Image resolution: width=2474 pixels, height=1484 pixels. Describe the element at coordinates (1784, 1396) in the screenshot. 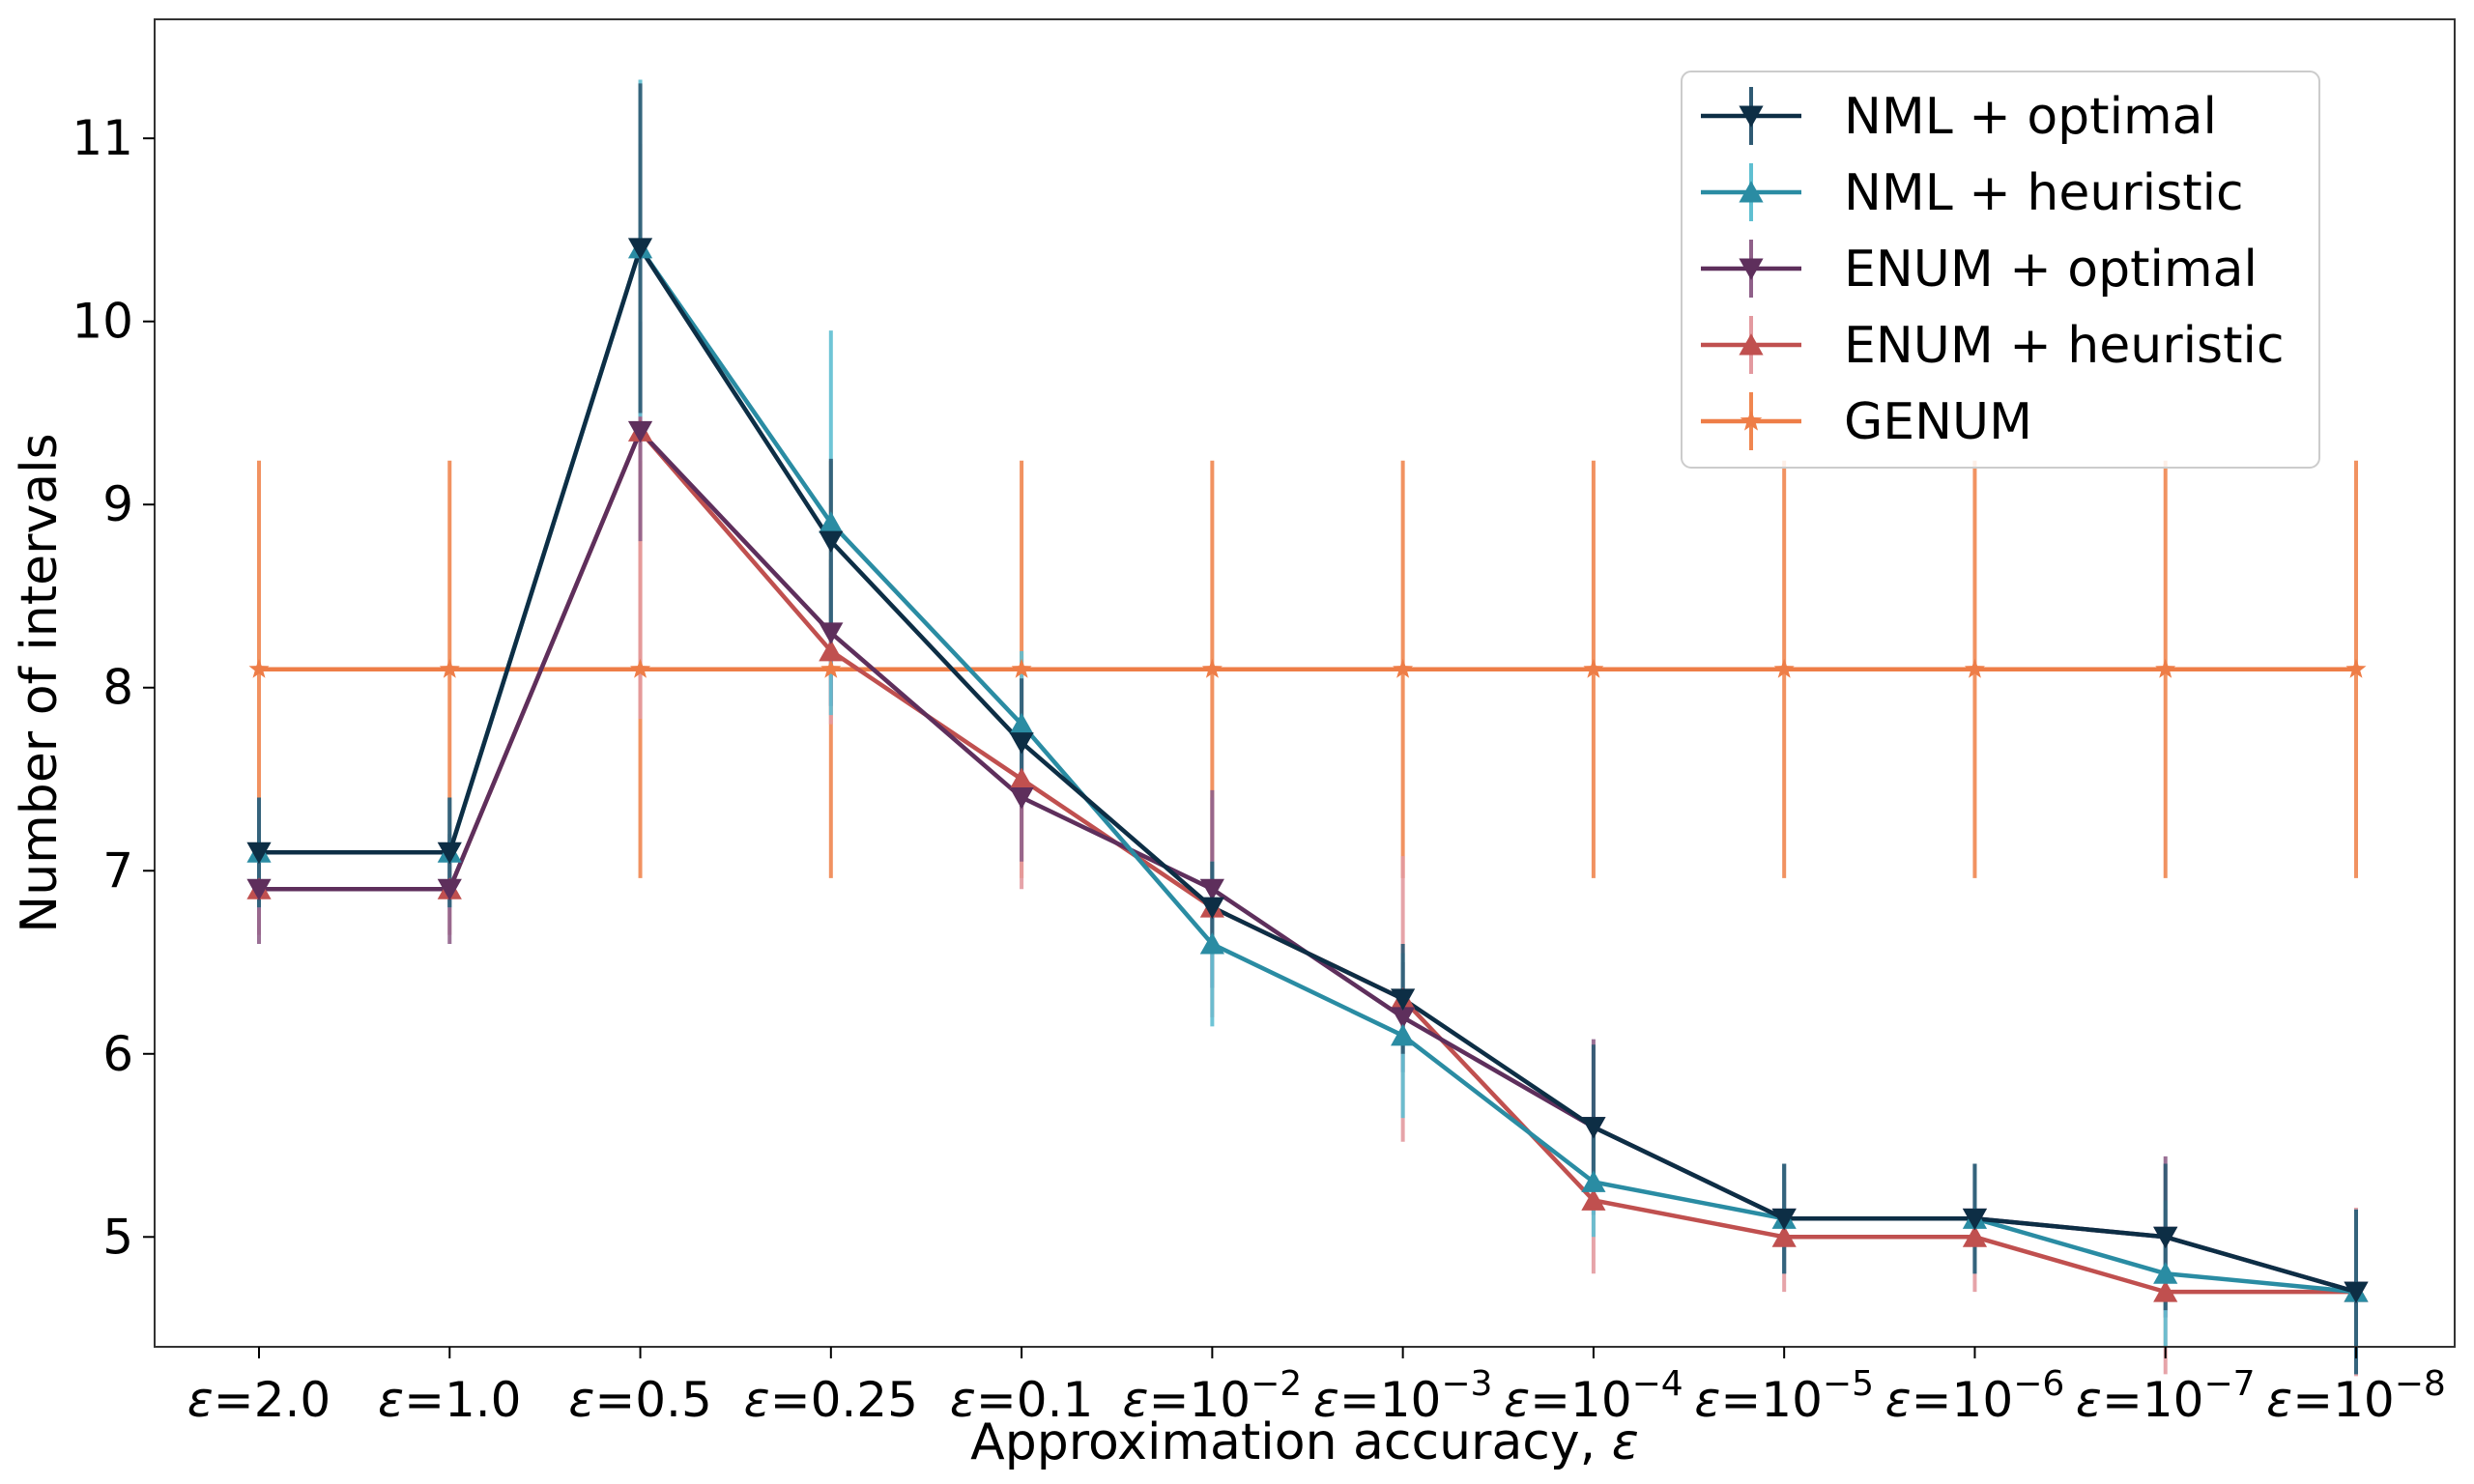

I see `x-tick-label: ε=10−5` at that location.